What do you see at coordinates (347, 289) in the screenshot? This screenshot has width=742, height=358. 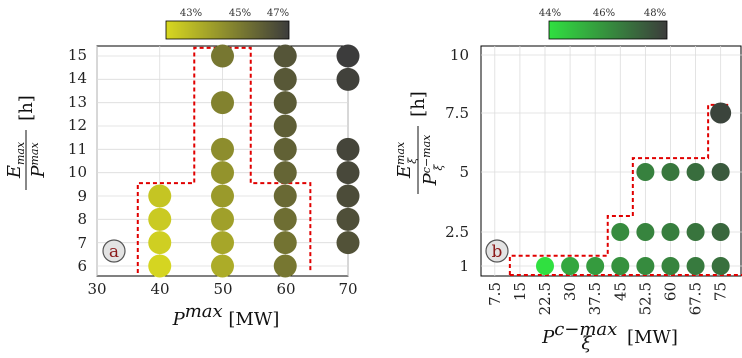 I see `x-tick-label: 70` at bounding box center [347, 289].